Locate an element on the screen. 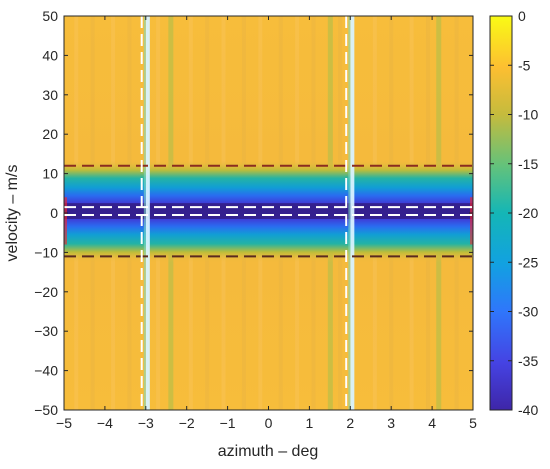 This screenshot has height=469, width=550. colorbar: 0 -5 -10 -15 -20 -25 -30 -35 -40 is located at coordinates (513, 213).